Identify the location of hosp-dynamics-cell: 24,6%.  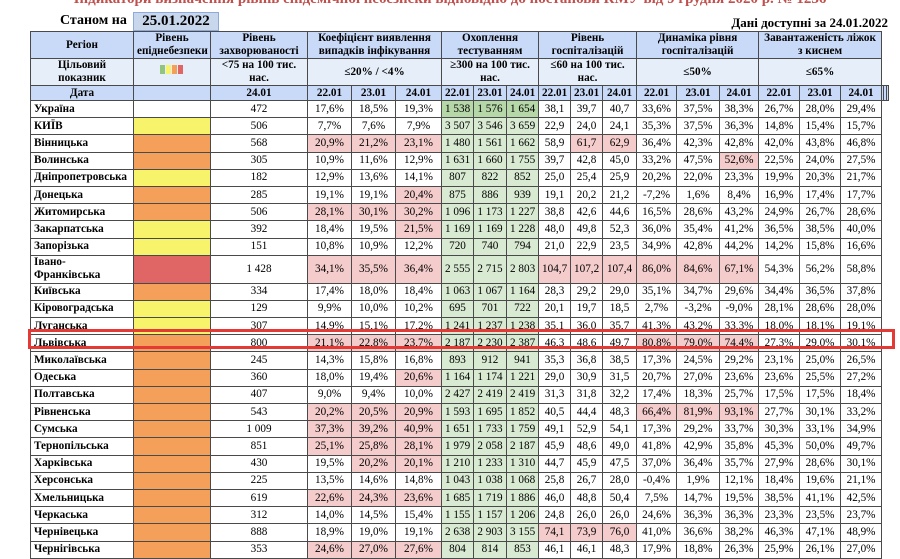
(657, 515).